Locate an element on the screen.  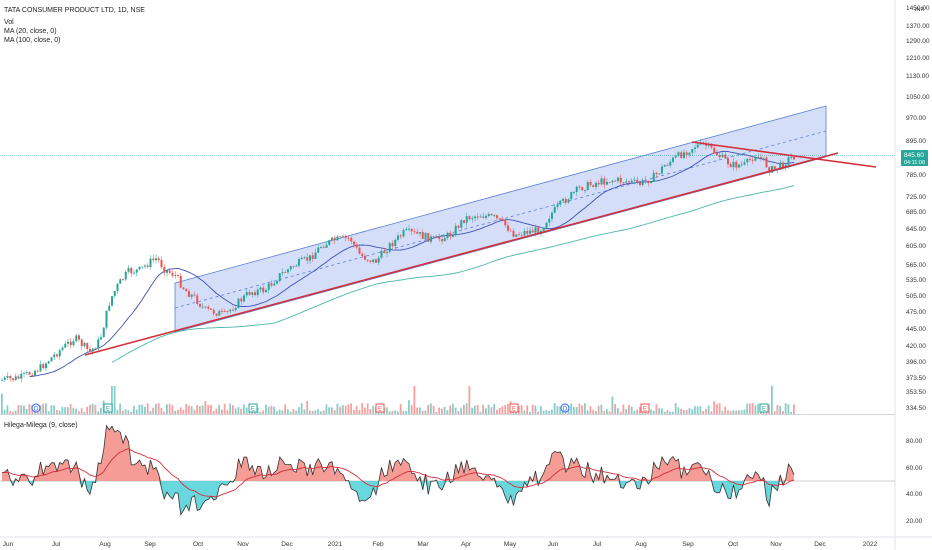
ma20-legend: MA (20, close, 0) is located at coordinates (30, 31).